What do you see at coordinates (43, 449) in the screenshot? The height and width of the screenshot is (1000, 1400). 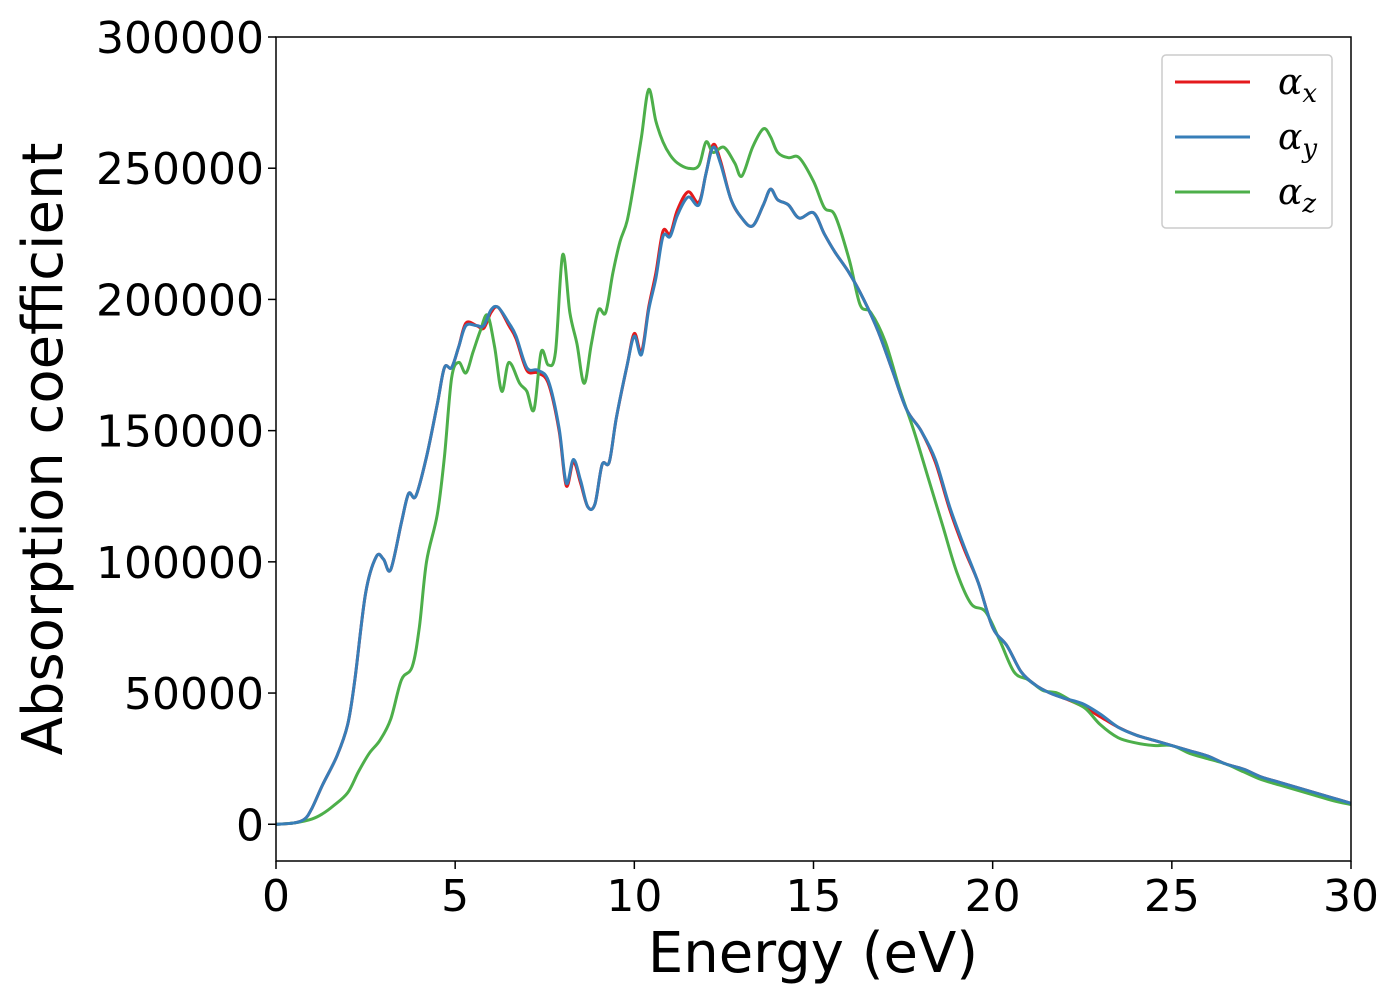 I see `y-axis-title: Absorption coefficient` at bounding box center [43, 449].